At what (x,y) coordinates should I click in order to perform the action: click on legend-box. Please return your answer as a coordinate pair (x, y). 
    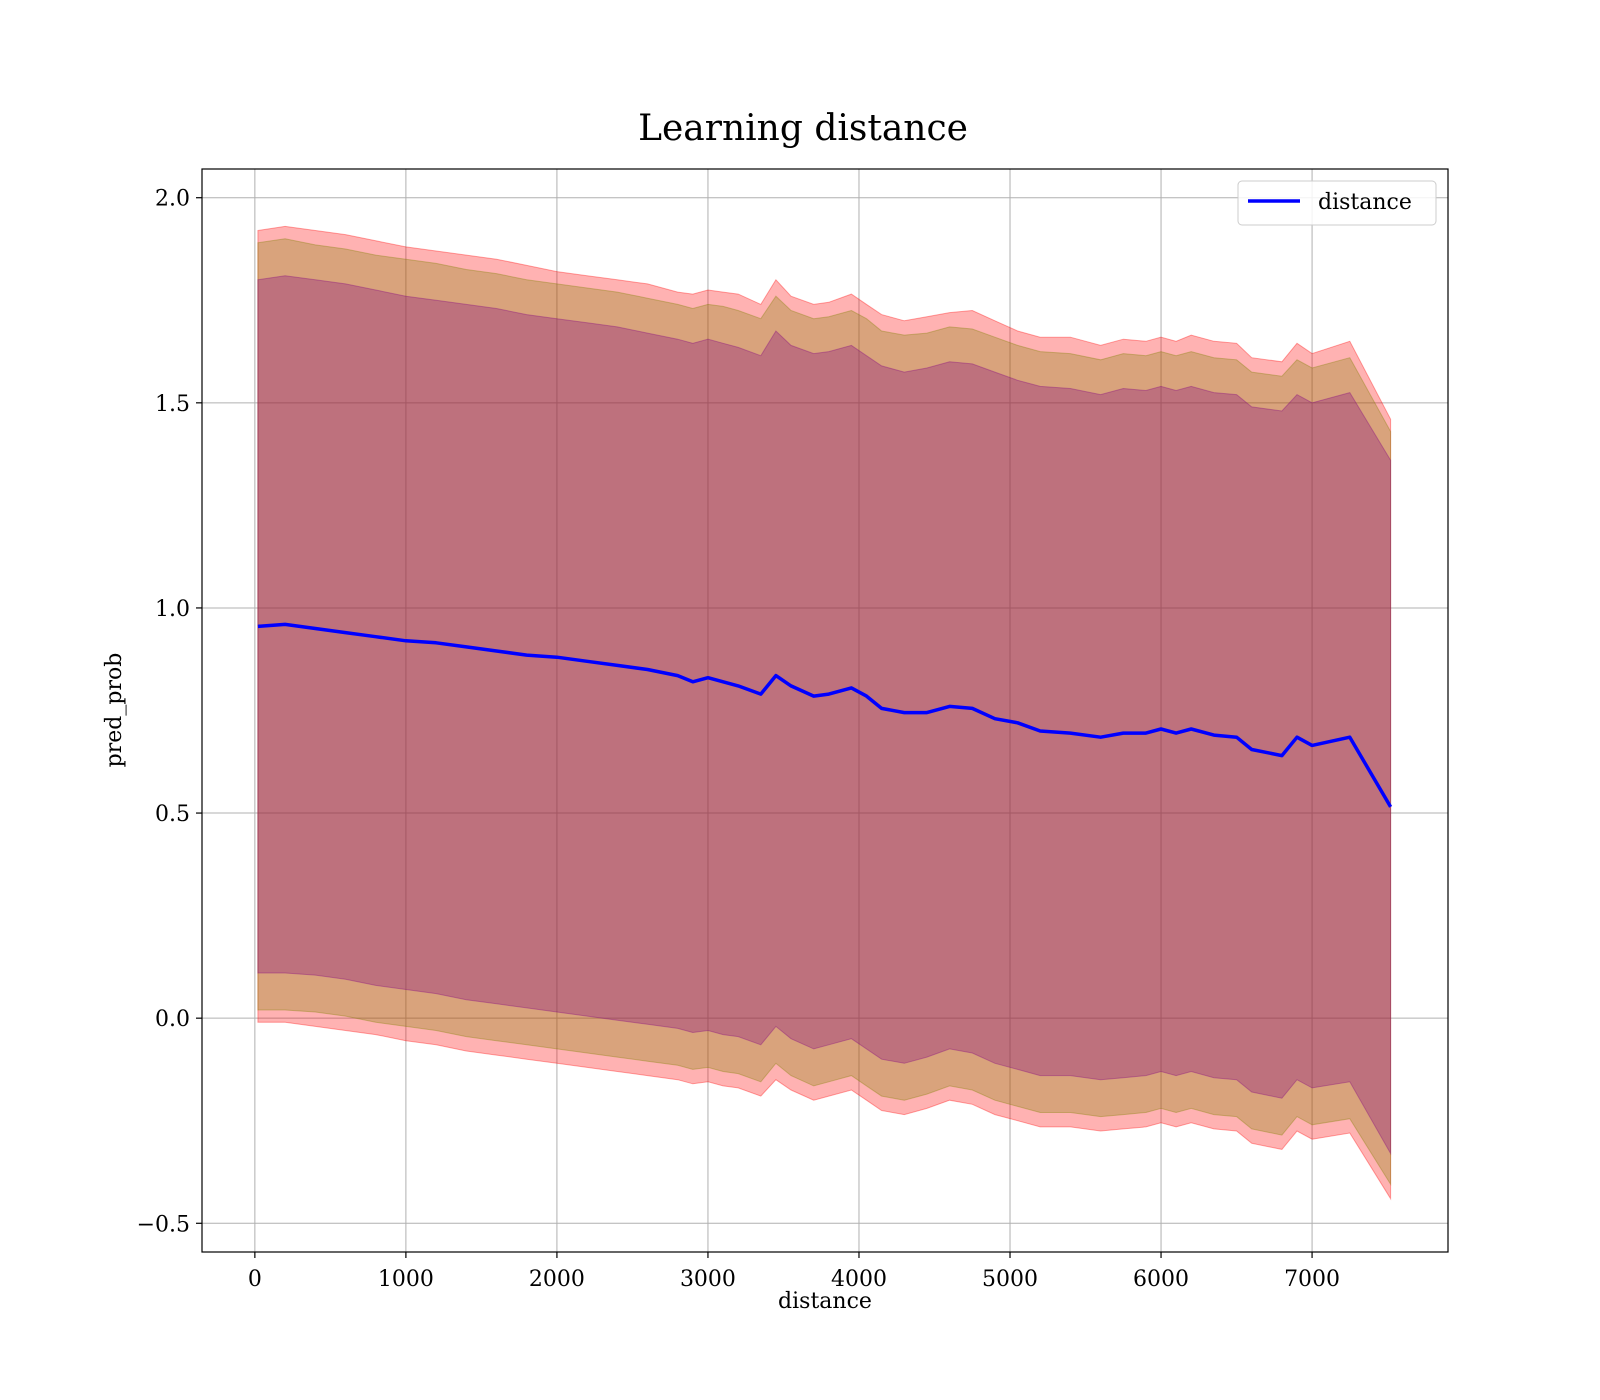
    Looking at the image, I should click on (1337, 203).